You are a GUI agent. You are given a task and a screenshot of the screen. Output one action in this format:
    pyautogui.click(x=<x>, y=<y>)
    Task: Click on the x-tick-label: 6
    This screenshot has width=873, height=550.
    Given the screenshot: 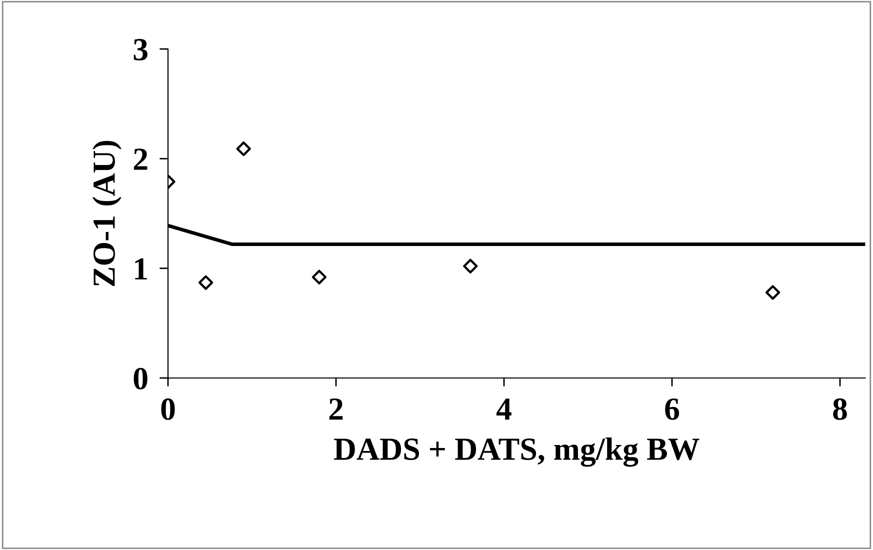 What is the action you would take?
    pyautogui.click(x=672, y=409)
    